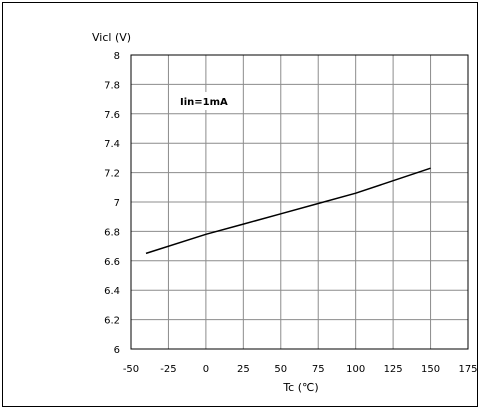  What do you see at coordinates (318, 369) in the screenshot?
I see `x-tick-label: 75` at bounding box center [318, 369].